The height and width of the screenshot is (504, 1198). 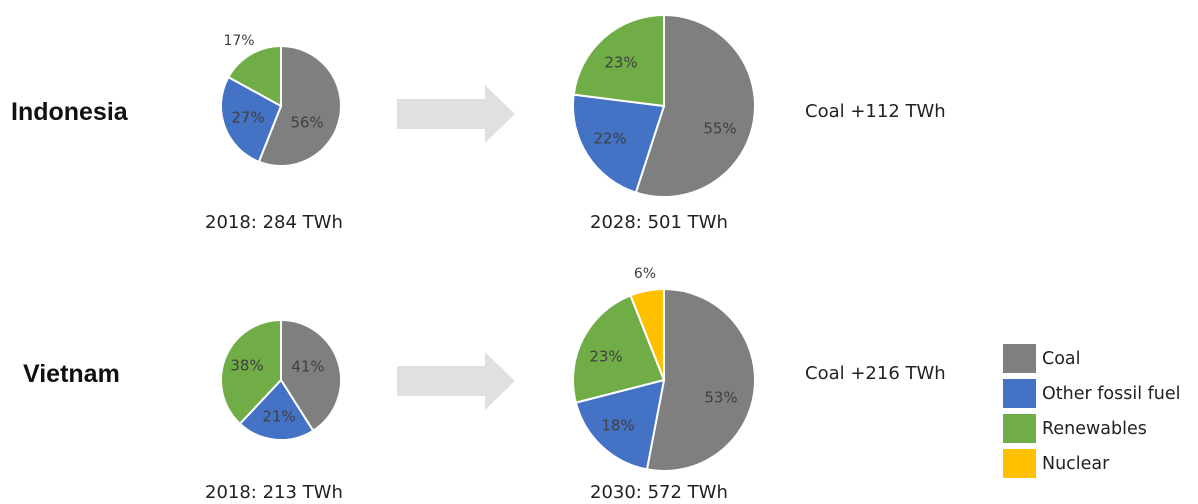 I want to click on pie-indonesia-2018-label-other-fossil-fuel: 27%, so click(x=247, y=118).